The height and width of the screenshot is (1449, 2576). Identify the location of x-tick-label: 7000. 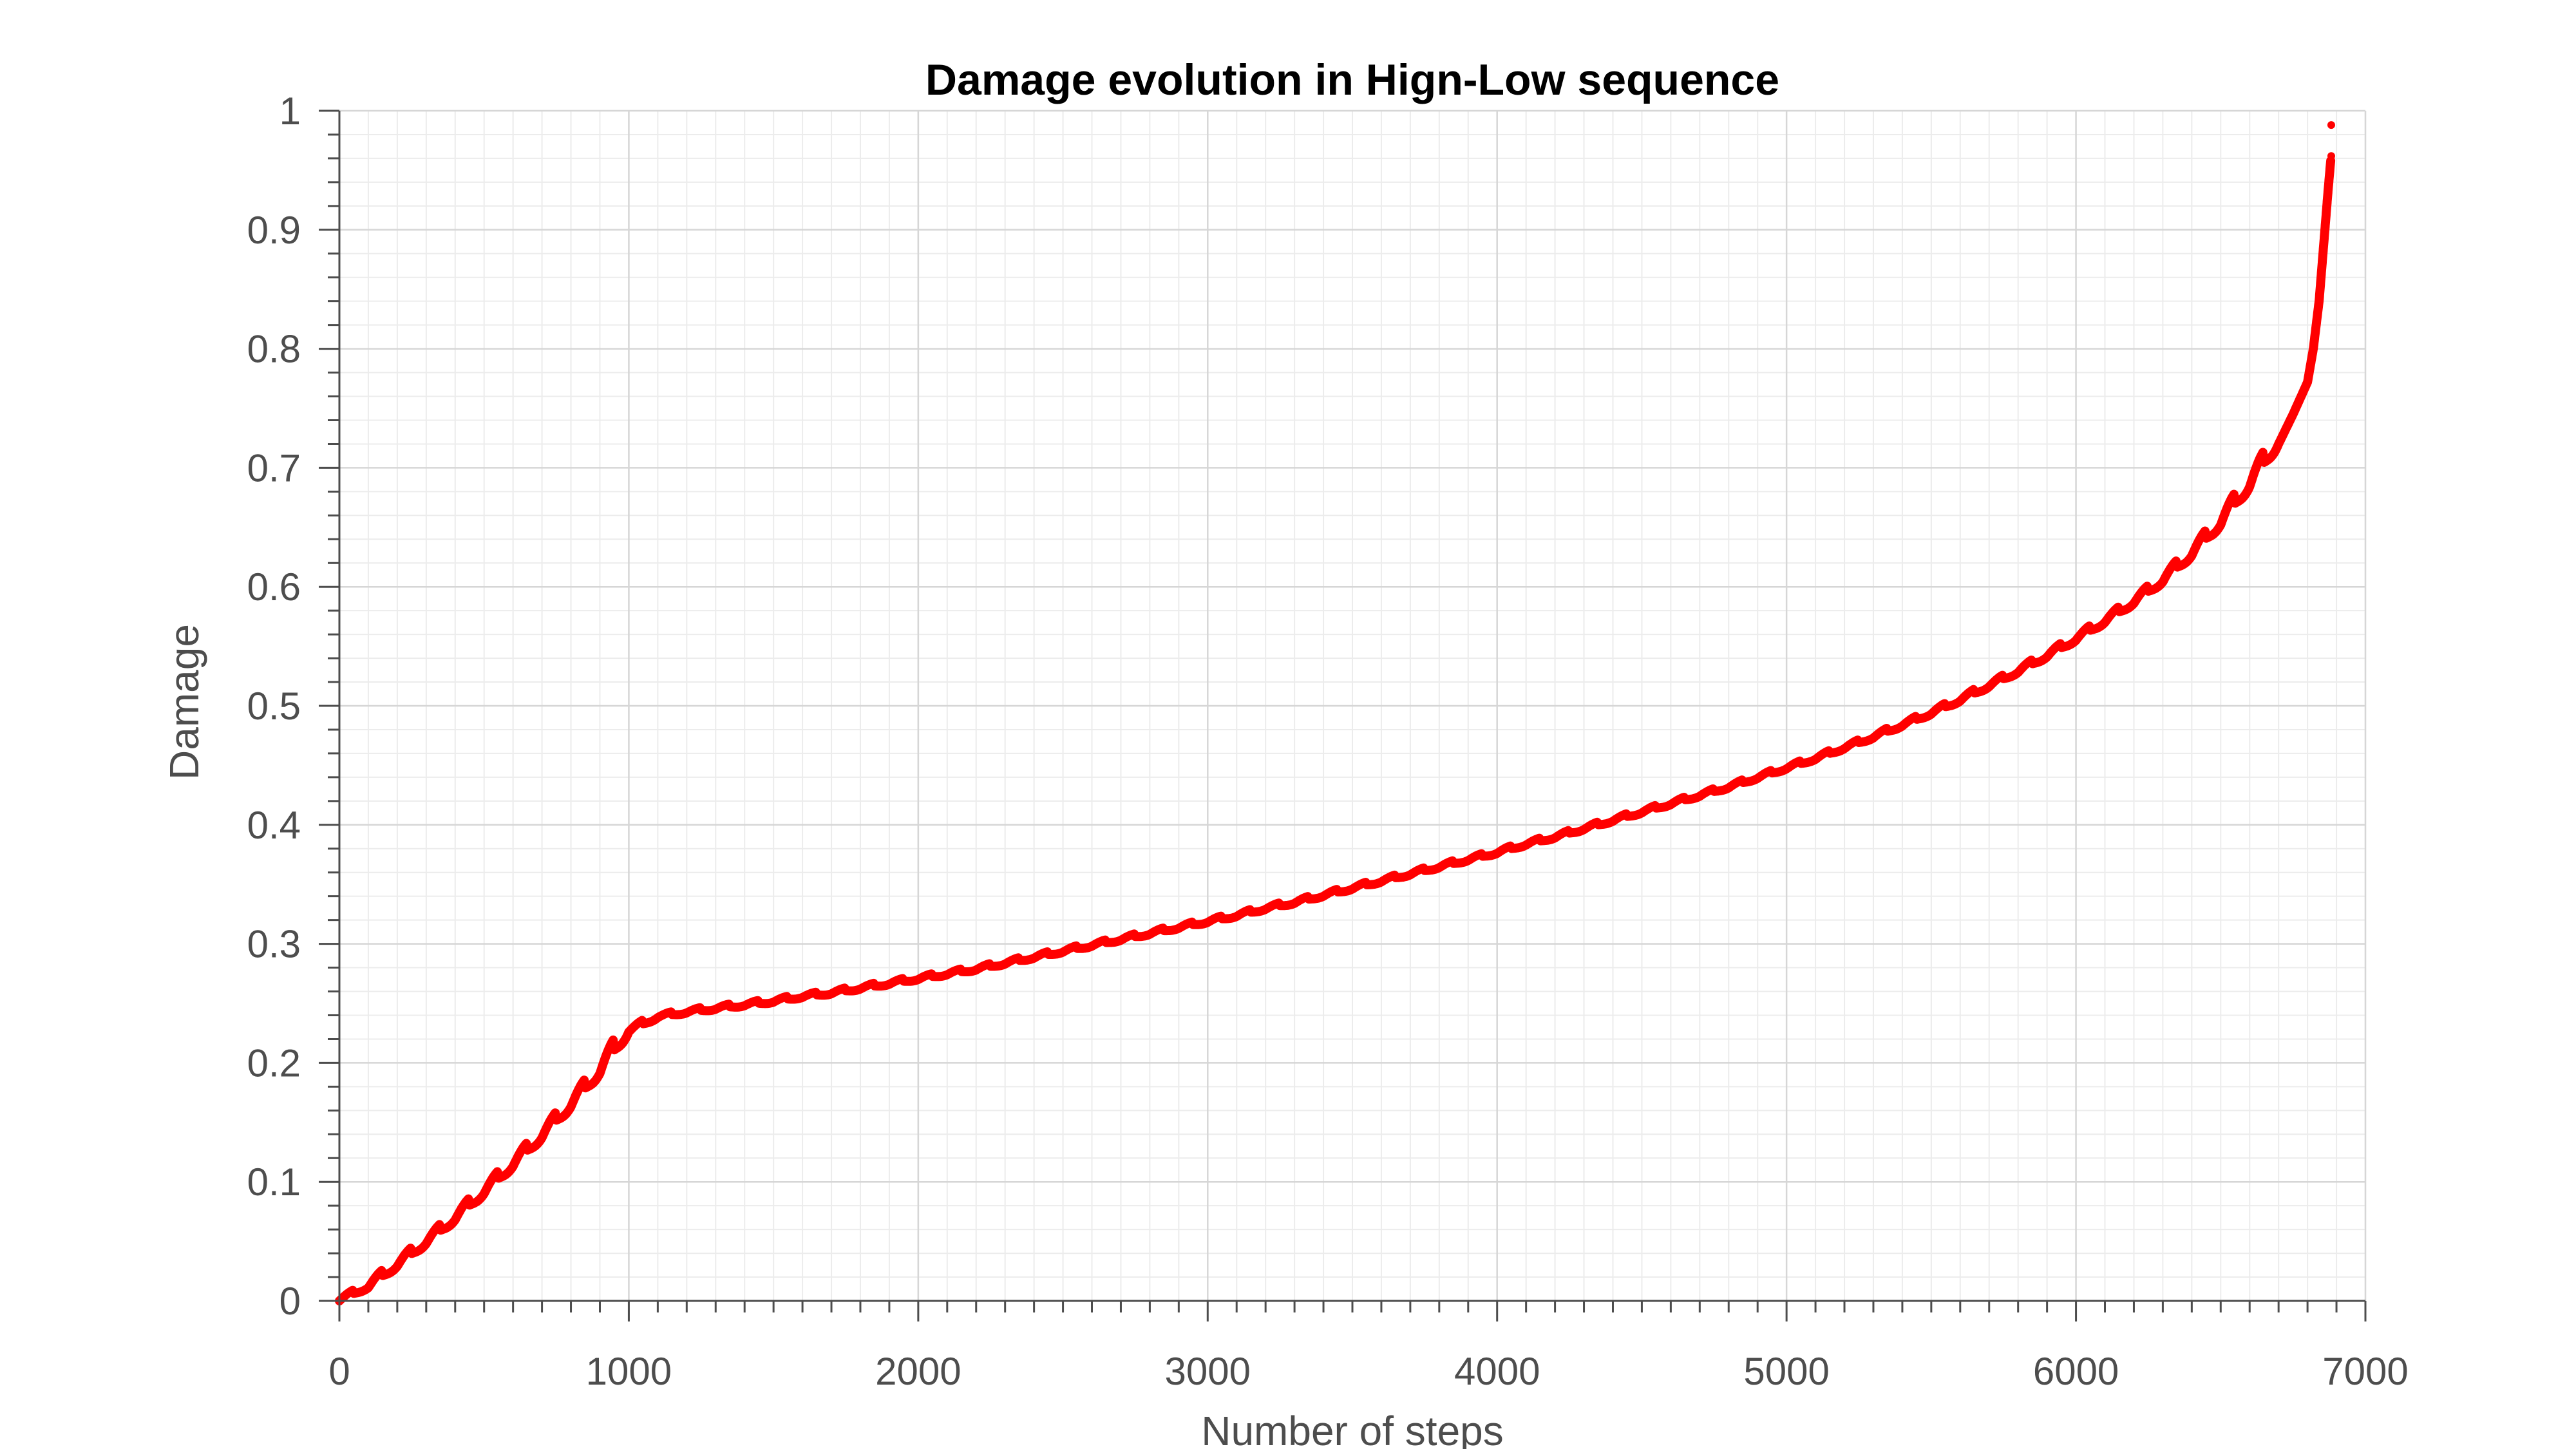
(2365, 1372).